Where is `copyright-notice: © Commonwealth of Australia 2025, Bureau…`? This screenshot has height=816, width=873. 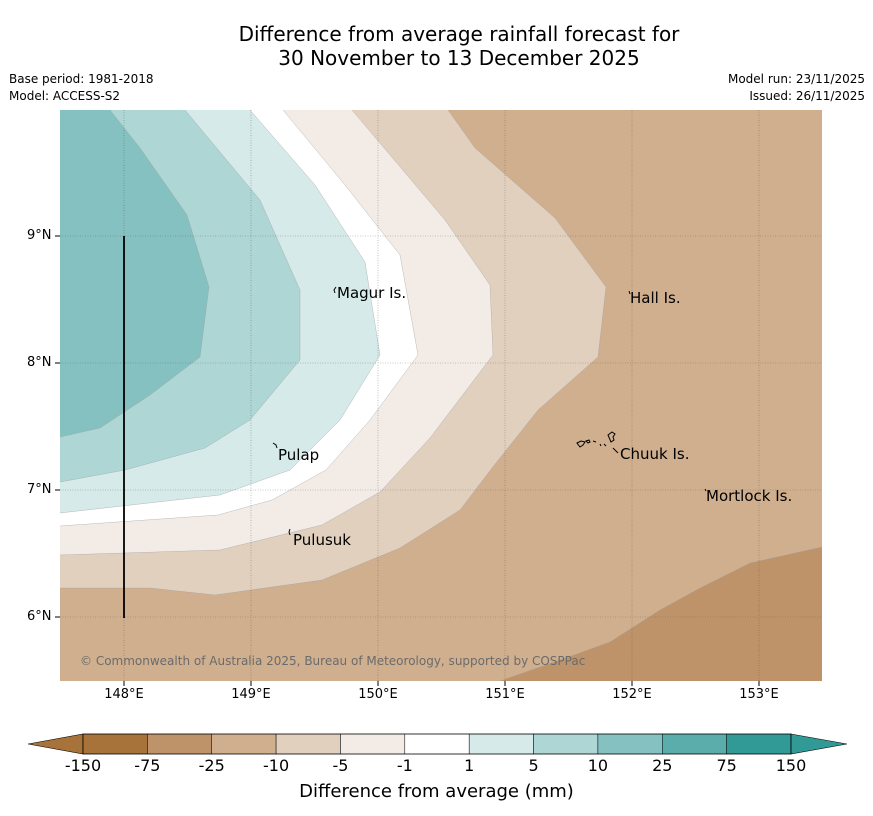 copyright-notice: © Commonwealth of Australia 2025, Bureau… is located at coordinates (333, 661).